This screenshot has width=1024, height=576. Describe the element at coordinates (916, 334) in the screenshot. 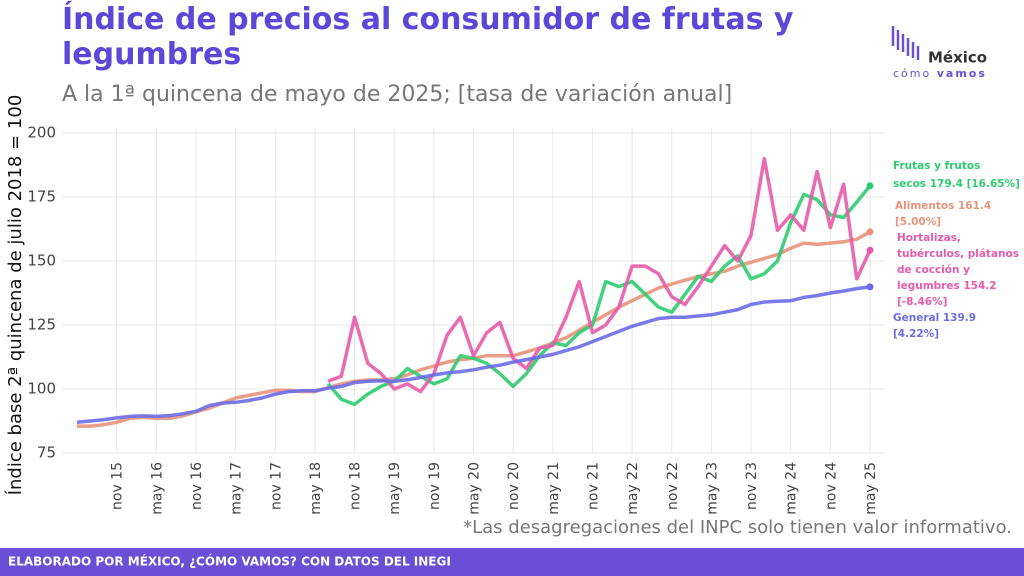

I see `series-label: [4.22%]` at that location.